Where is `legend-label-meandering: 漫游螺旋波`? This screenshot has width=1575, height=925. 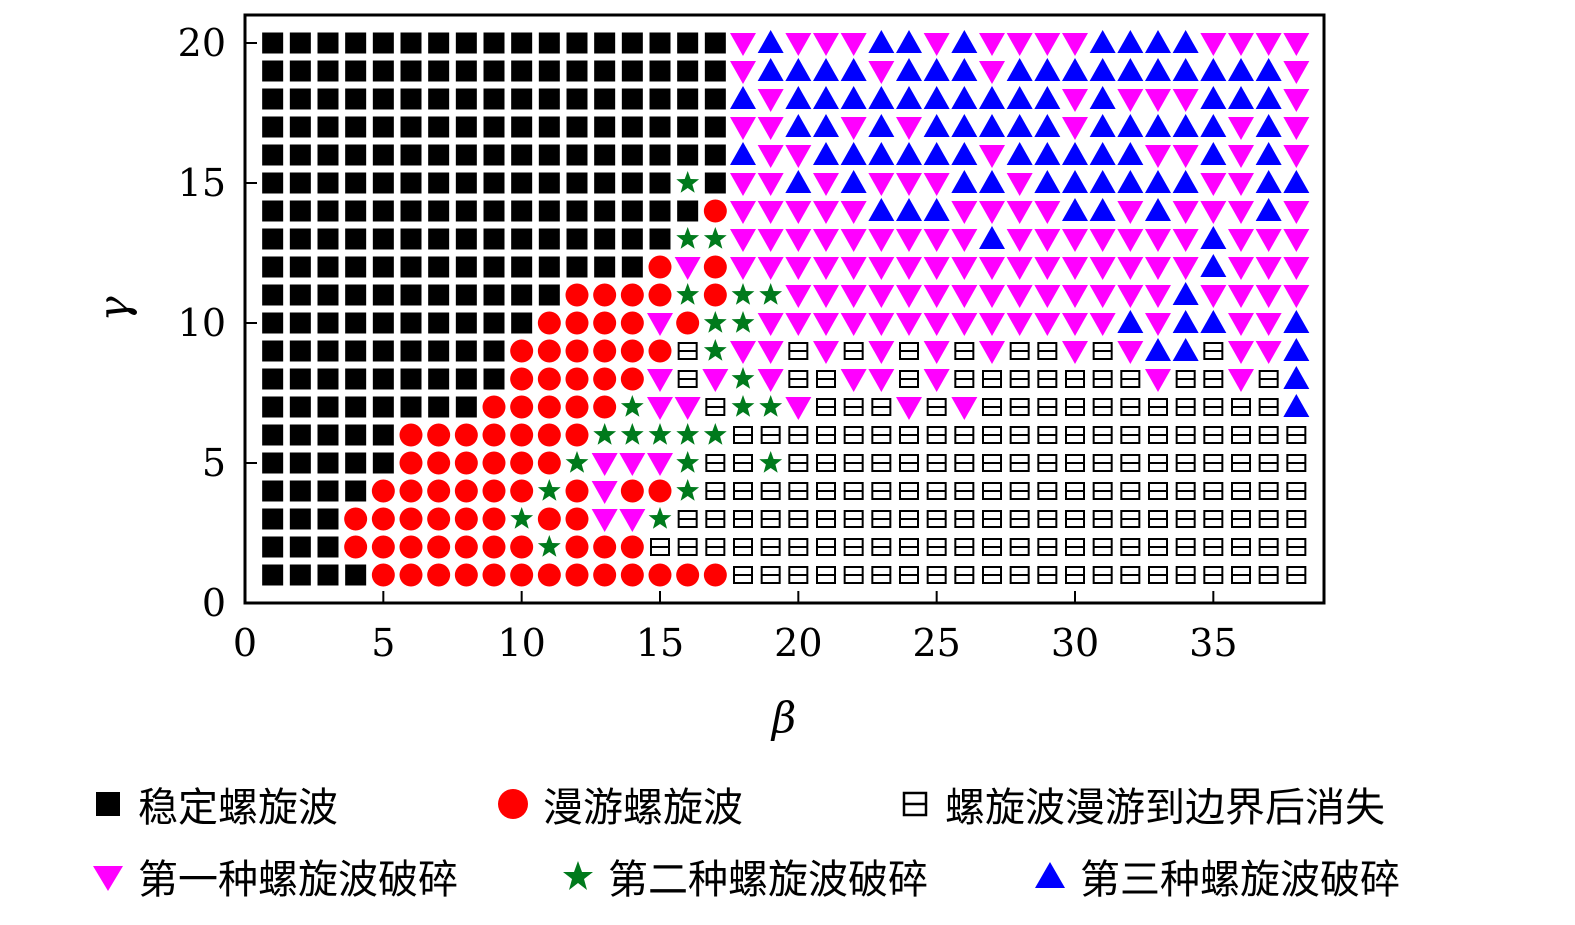 legend-label-meandering: 漫游螺旋波 is located at coordinates (643, 808).